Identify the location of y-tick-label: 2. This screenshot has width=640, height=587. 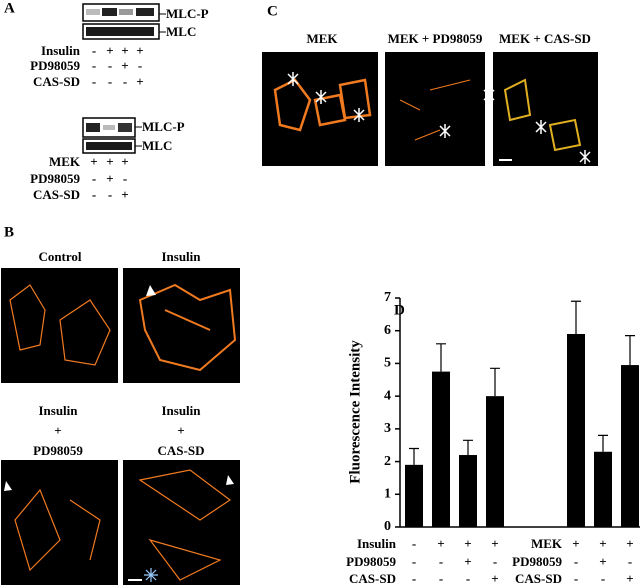
(387, 461).